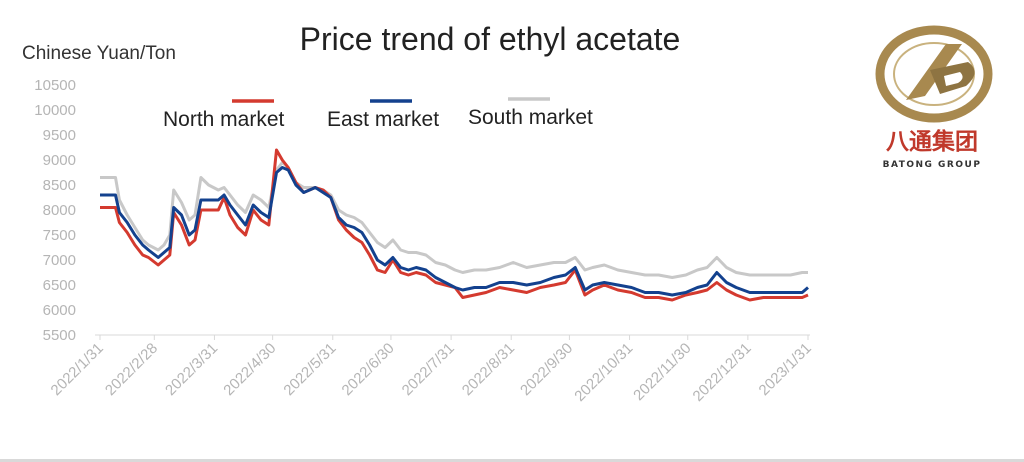  What do you see at coordinates (59, 235) in the screenshot?
I see `y-tick-label: 7500` at bounding box center [59, 235].